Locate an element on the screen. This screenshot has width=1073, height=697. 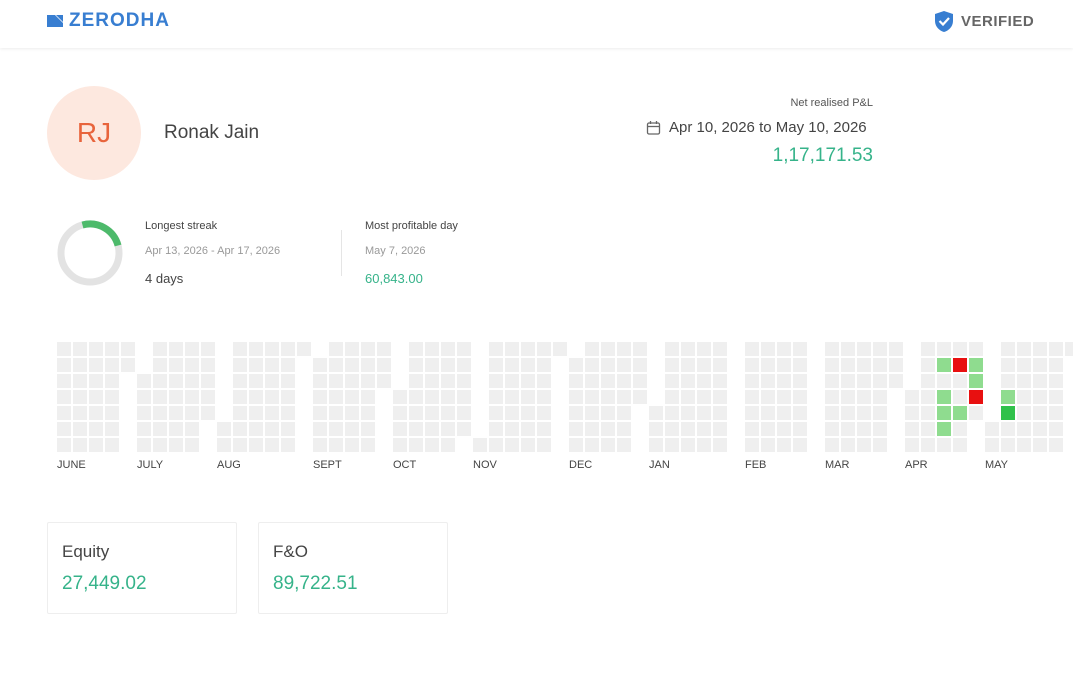
month-label: AUG is located at coordinates (229, 465).